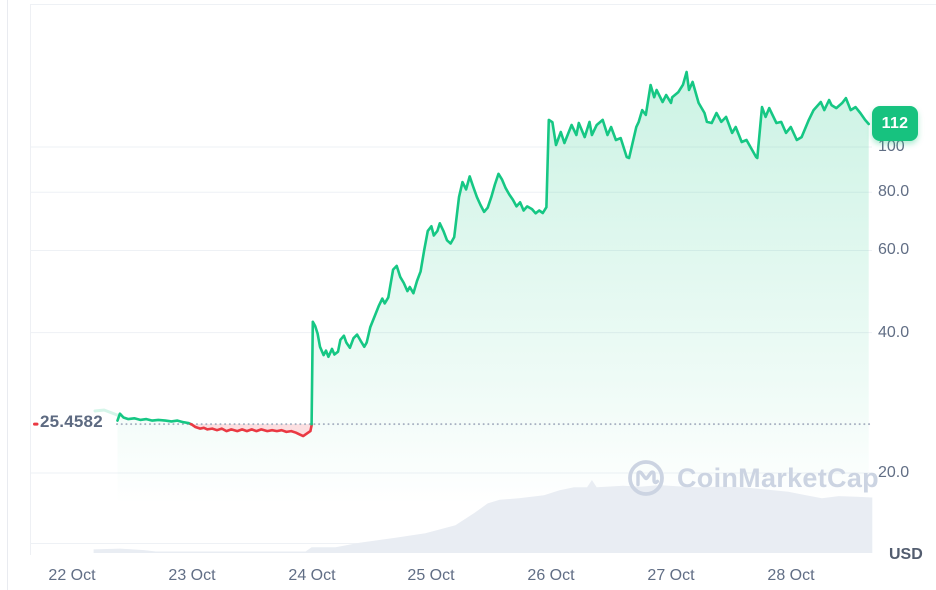 Image resolution: width=936 pixels, height=590 pixels. Describe the element at coordinates (646, 478) in the screenshot. I see `coinmarketcap-logo-icon` at that location.